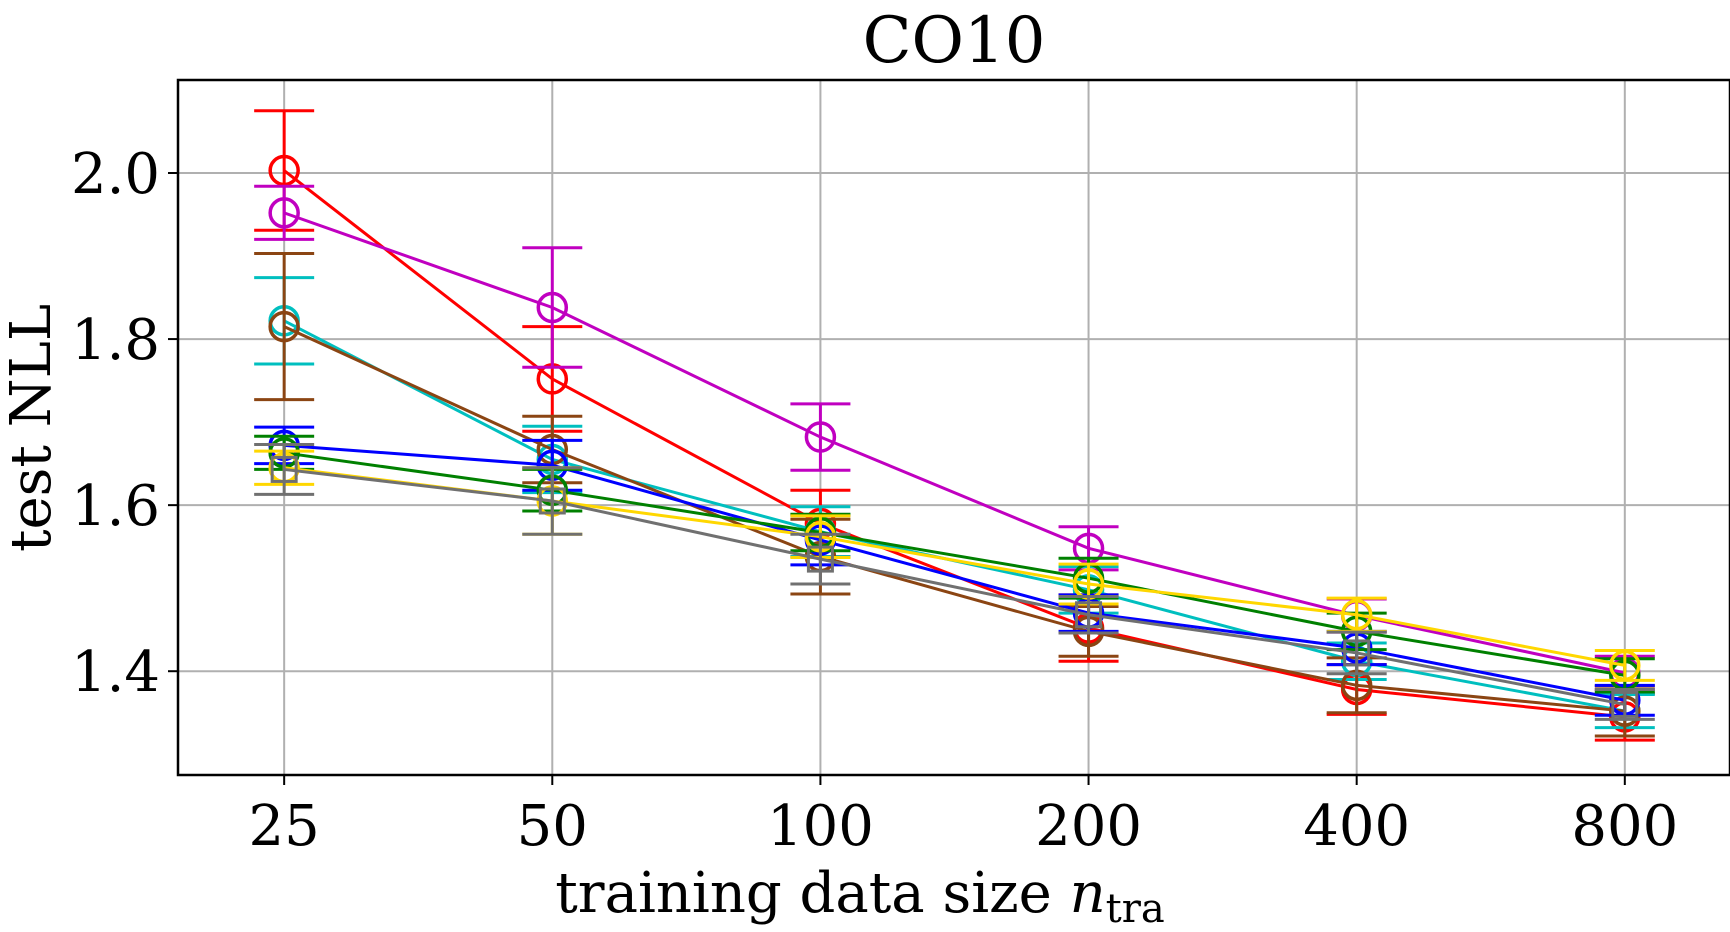 This screenshot has height=932, width=1730. Describe the element at coordinates (284, 826) in the screenshot. I see `x-tick-label: 25` at that location.